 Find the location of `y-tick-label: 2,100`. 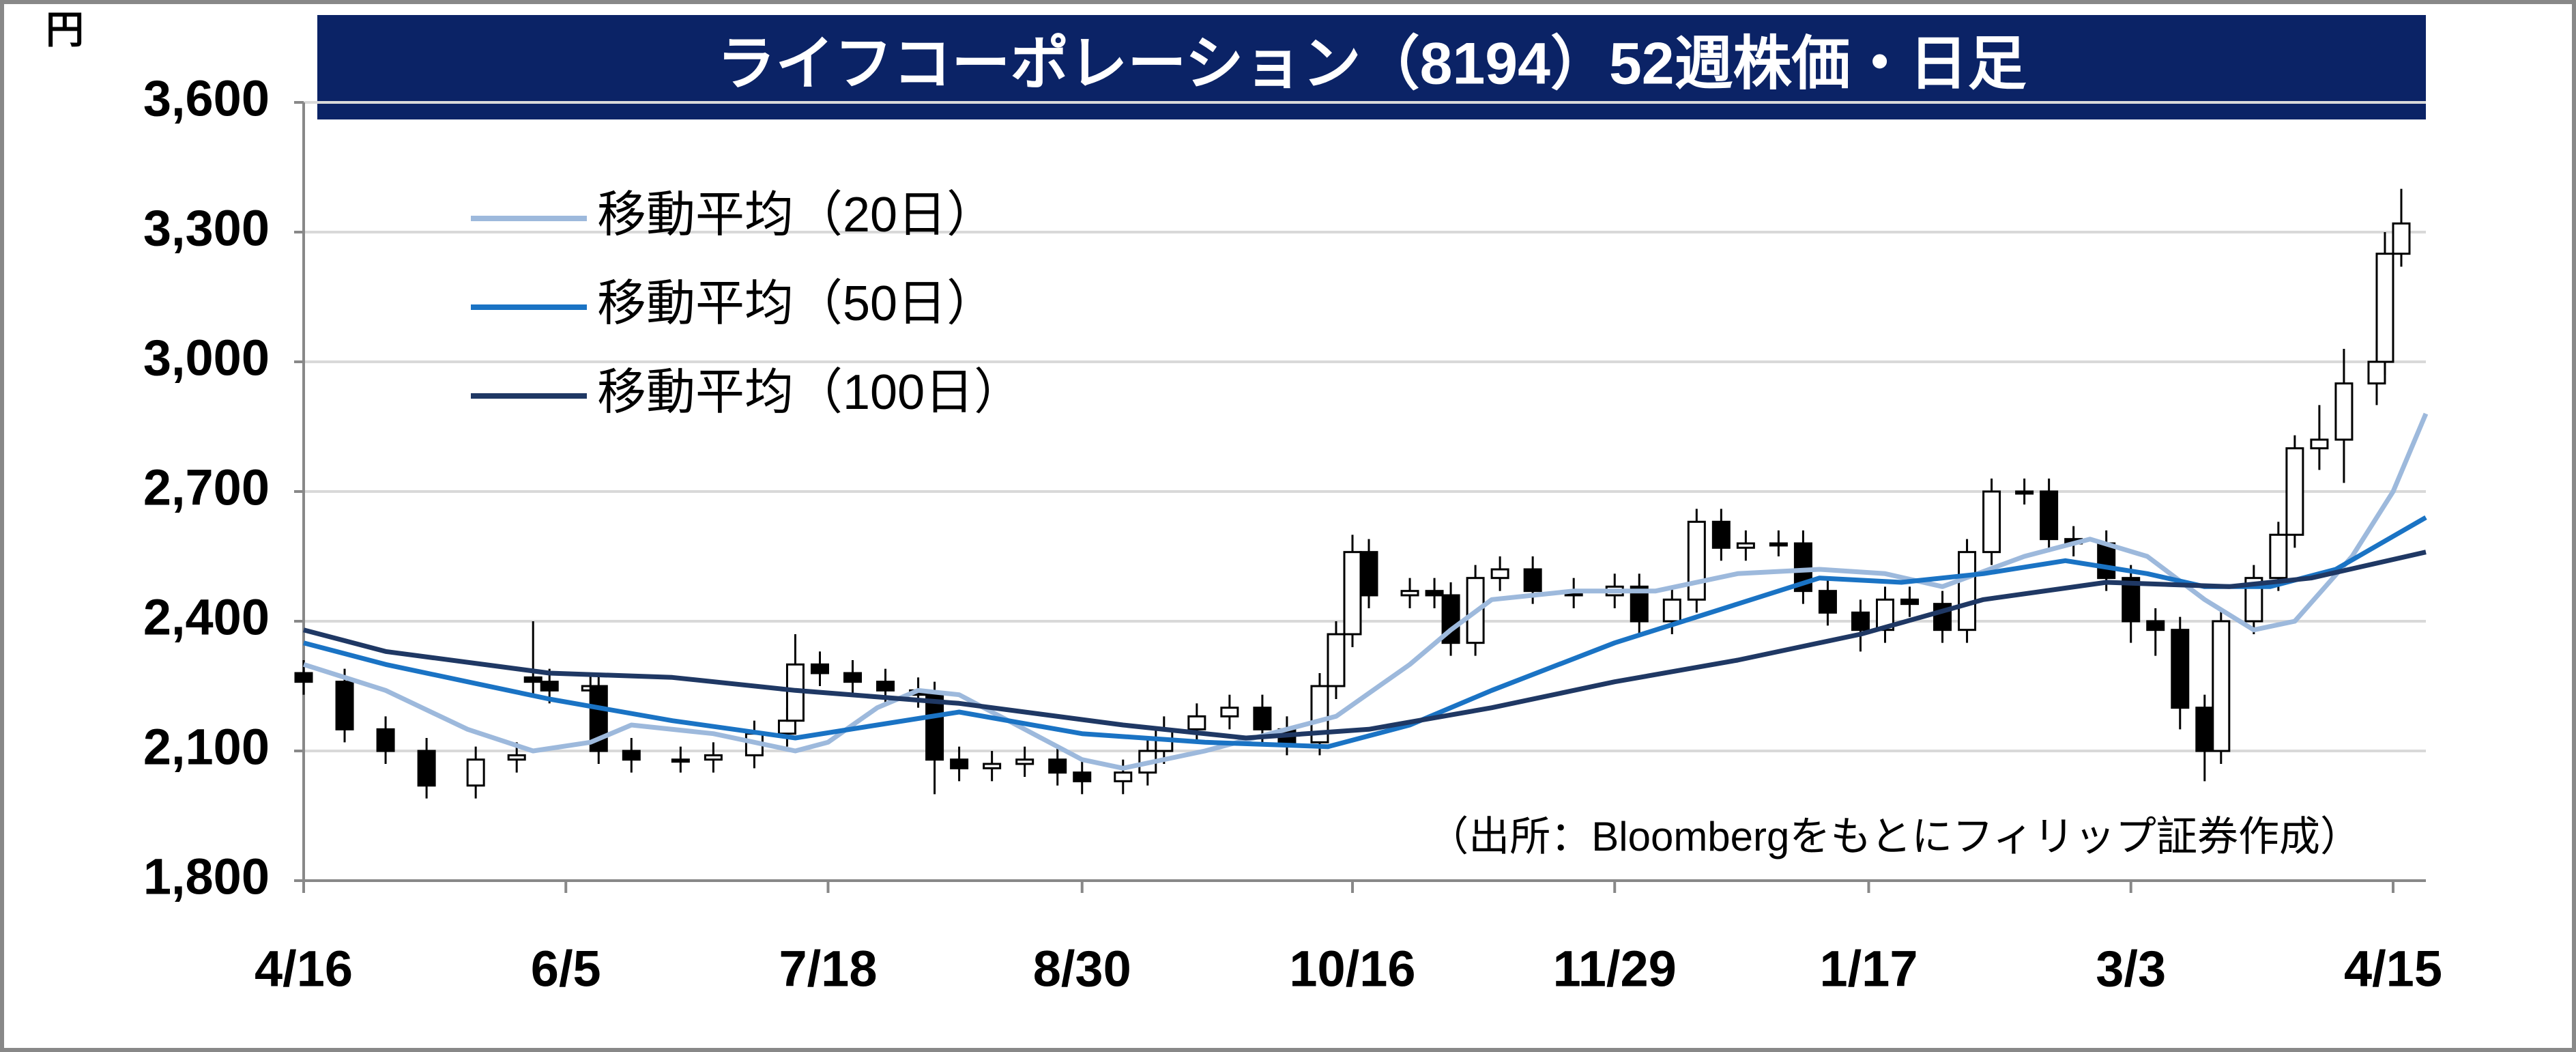

y-tick-label: 2,100 is located at coordinates (206, 747).